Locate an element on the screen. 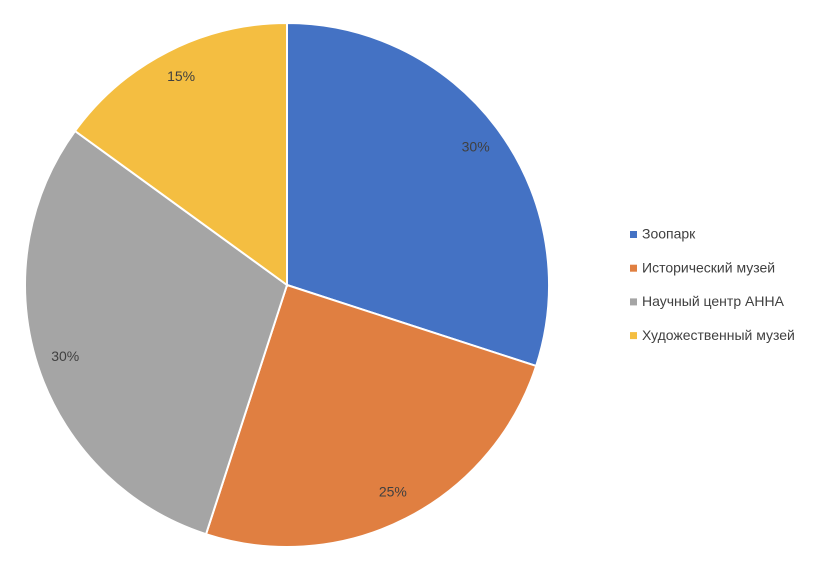 Image resolution: width=838 pixels, height=564 pixels. data-label: 15% is located at coordinates (181, 76).